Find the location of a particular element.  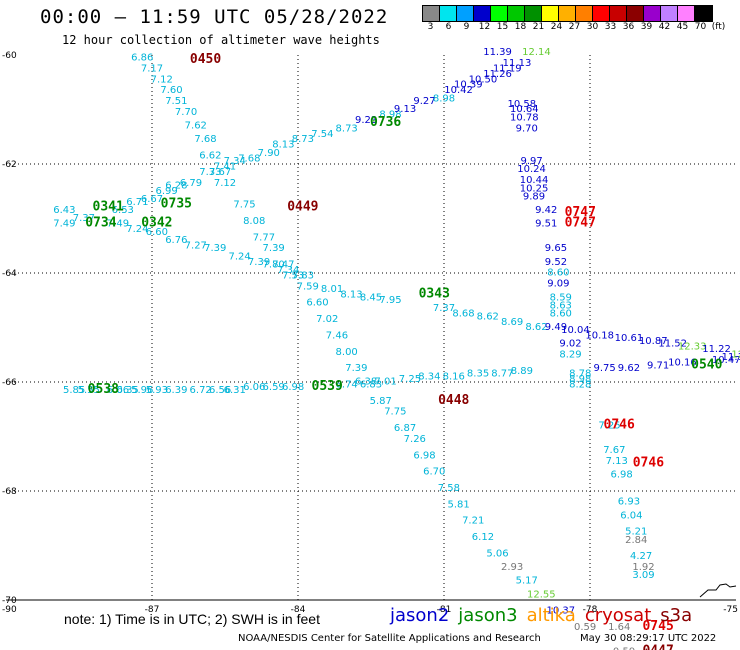

lat-tick-label: -62 is located at coordinates (9, 165).